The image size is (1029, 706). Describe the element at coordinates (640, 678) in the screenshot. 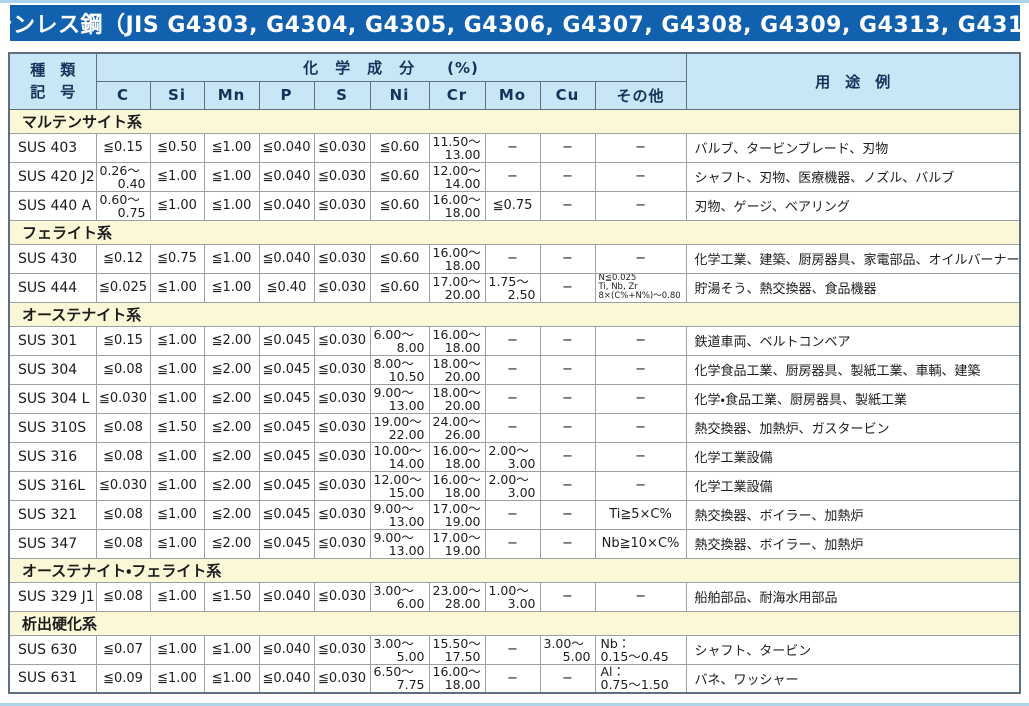

I see `cell-other: Al： 0.75～1.50` at that location.